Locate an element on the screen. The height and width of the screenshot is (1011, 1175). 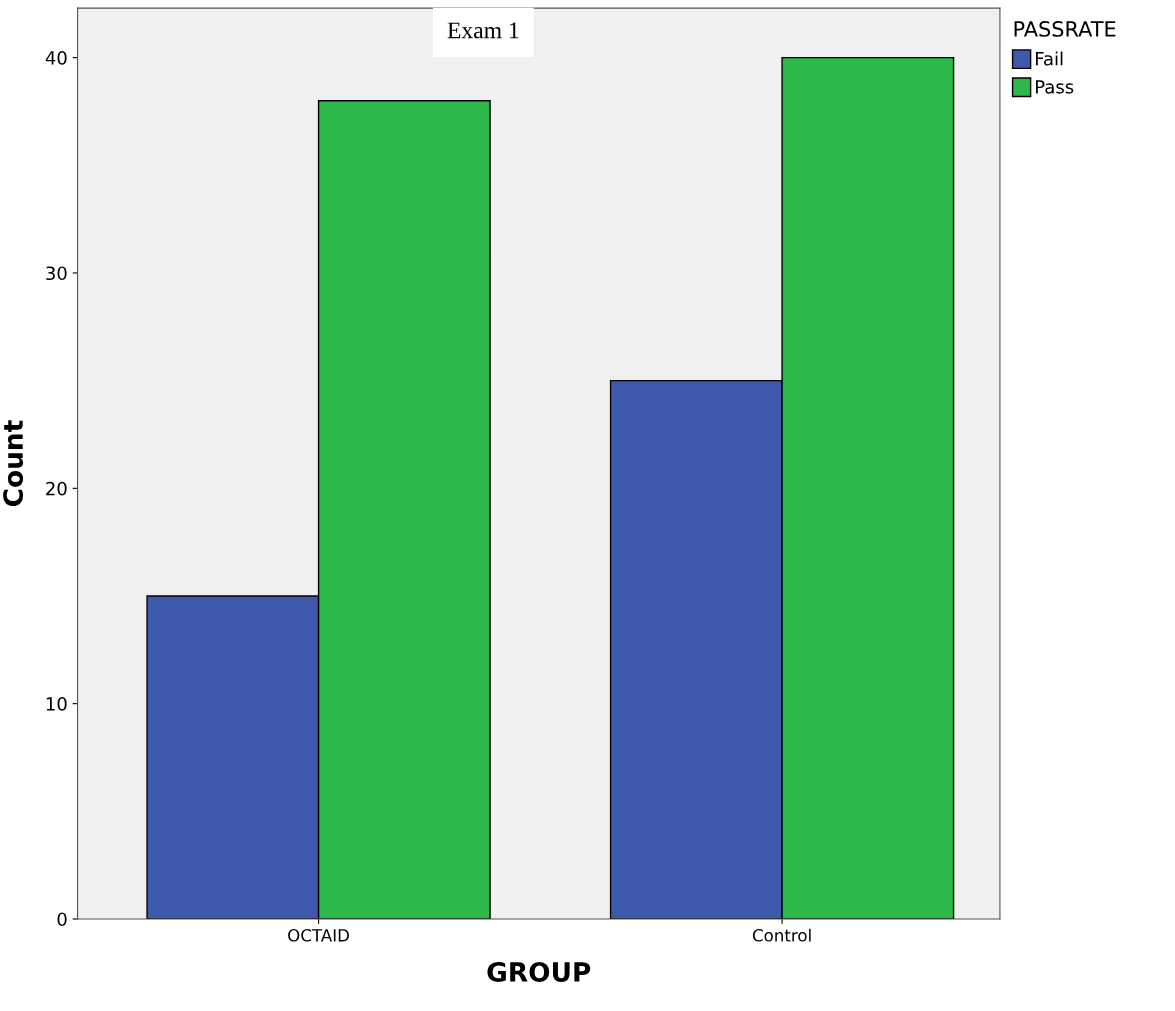
x-tick-label: OCTAID is located at coordinates (318, 935).